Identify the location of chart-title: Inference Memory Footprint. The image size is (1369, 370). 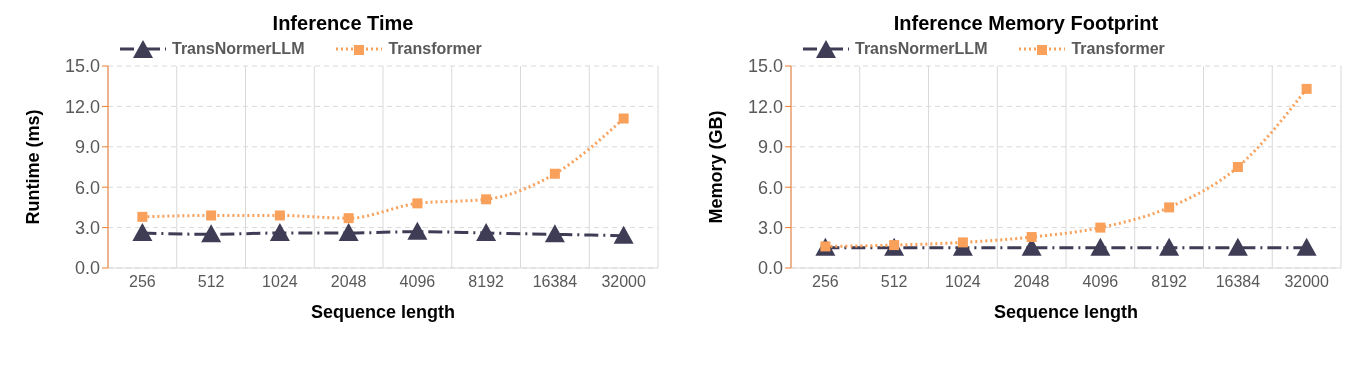
(1026, 23).